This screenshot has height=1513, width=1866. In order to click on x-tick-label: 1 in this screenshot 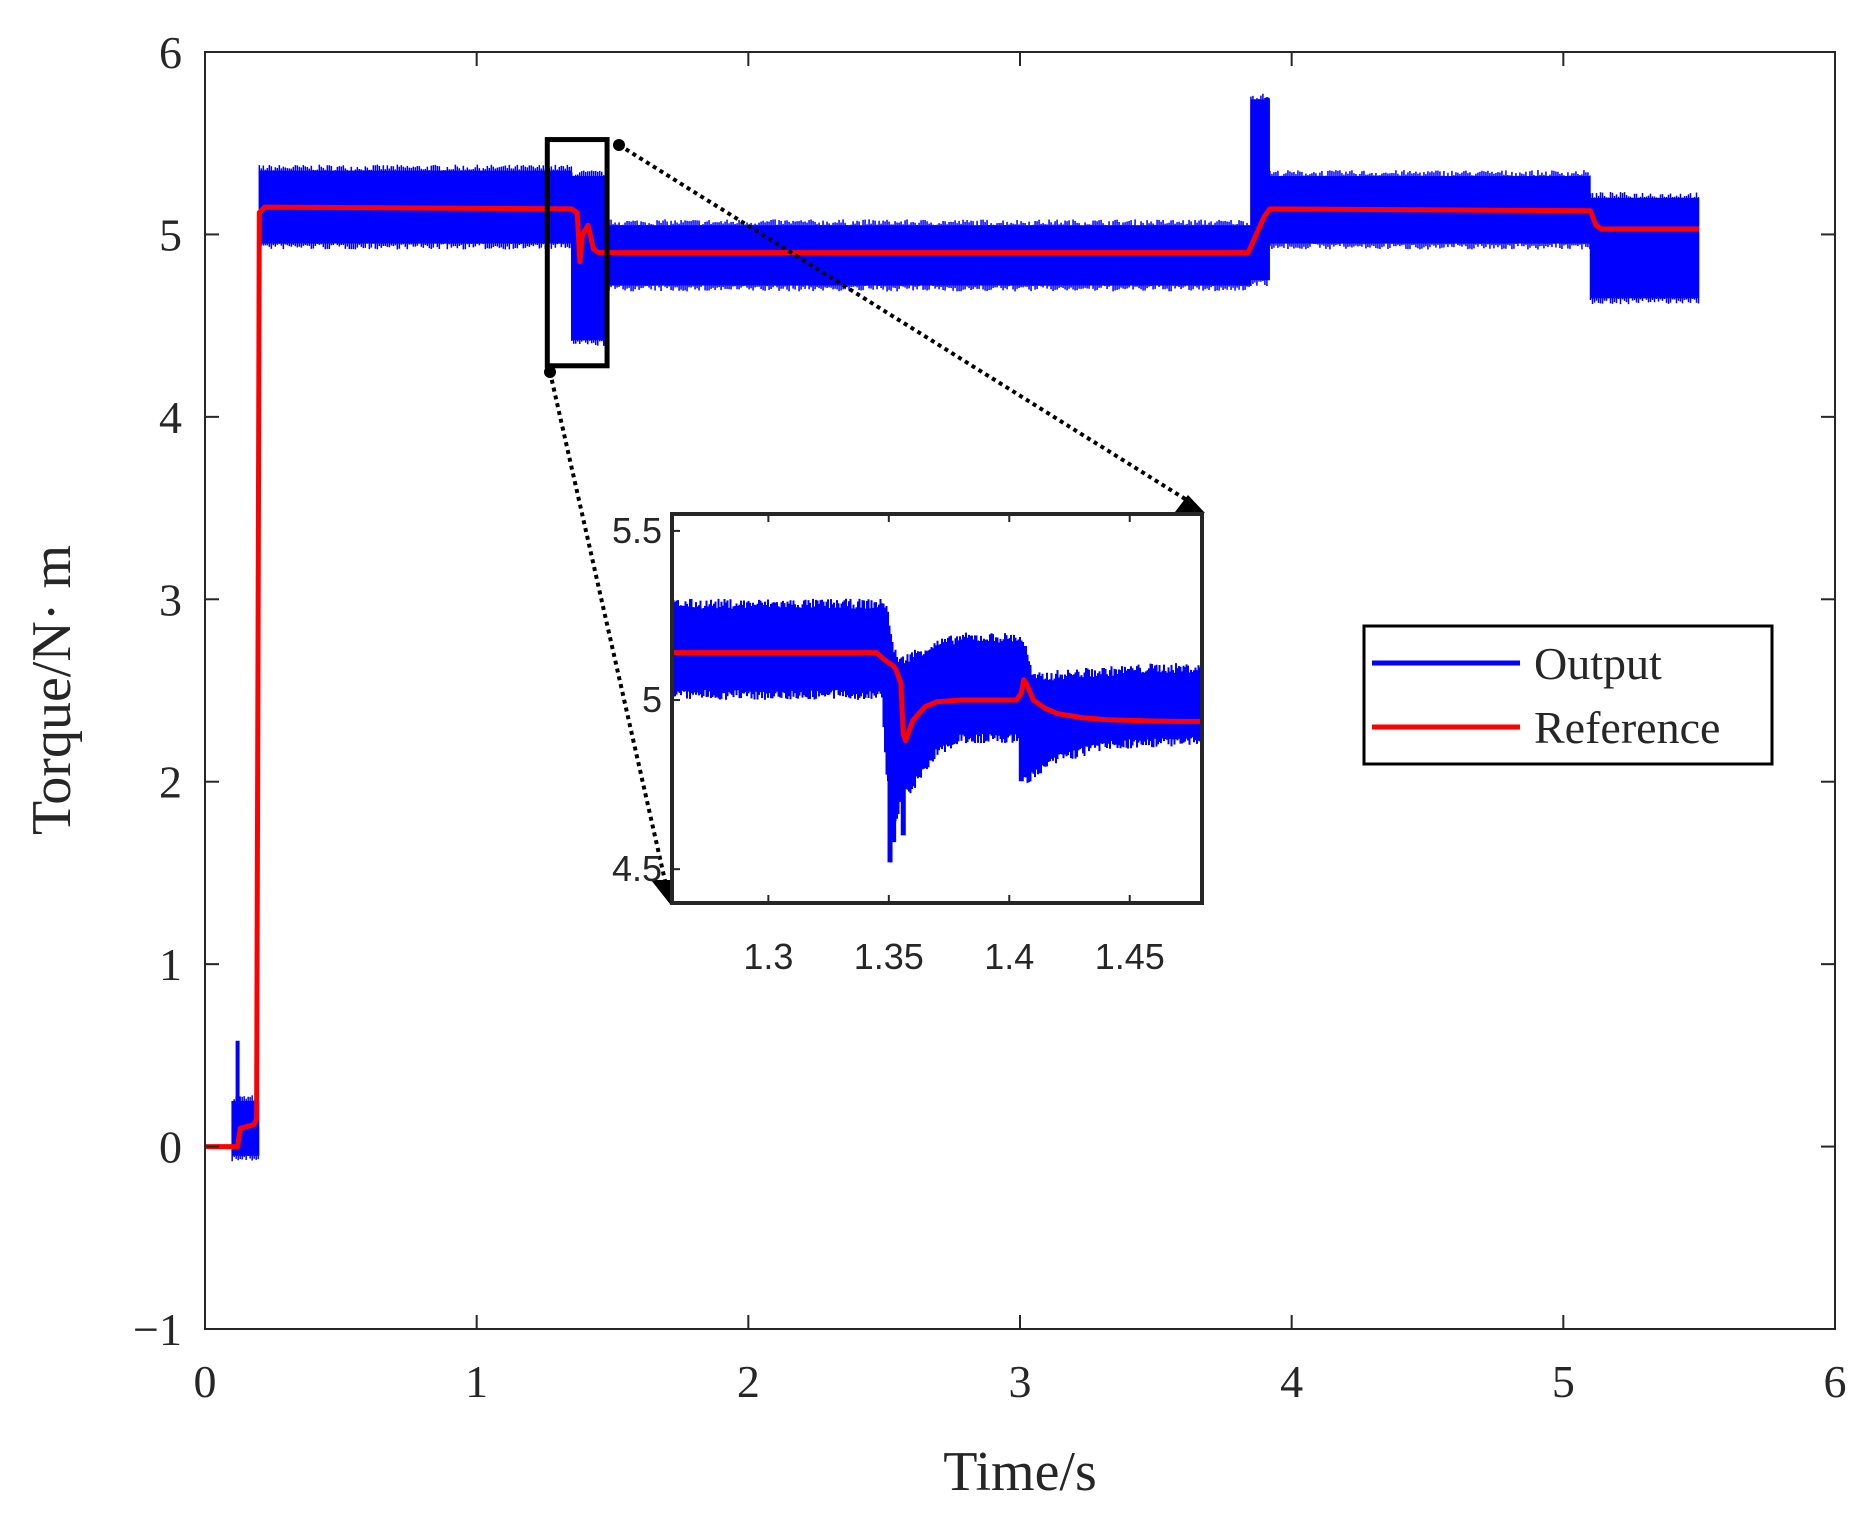, I will do `click(476, 1381)`.